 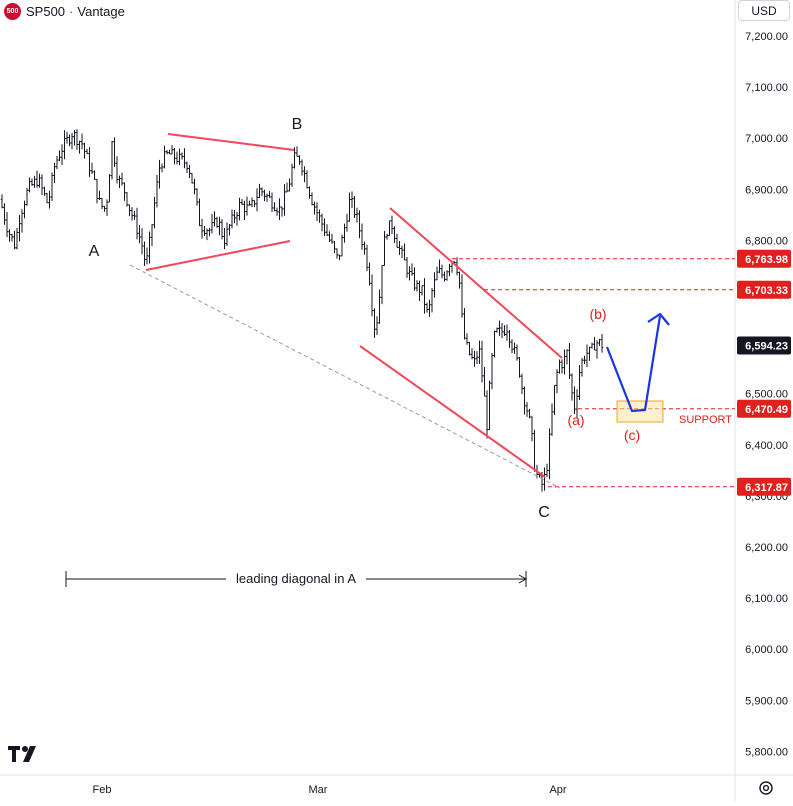 What do you see at coordinates (766, 599) in the screenshot?
I see `y-tick-label: 6,100.00` at bounding box center [766, 599].